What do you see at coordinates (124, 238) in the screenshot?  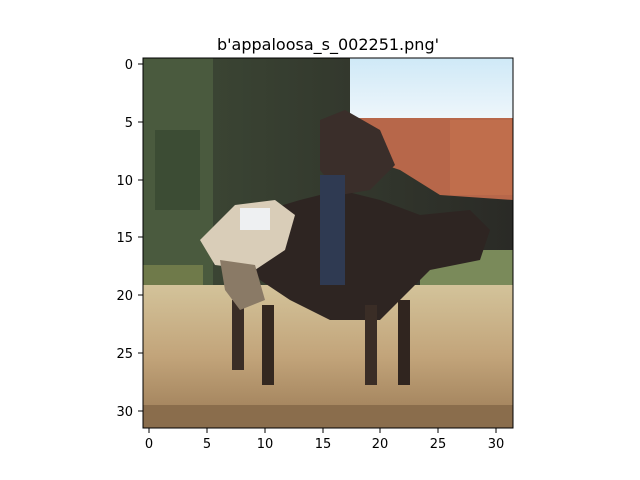 I see `y-tick-label: 15` at bounding box center [124, 238].